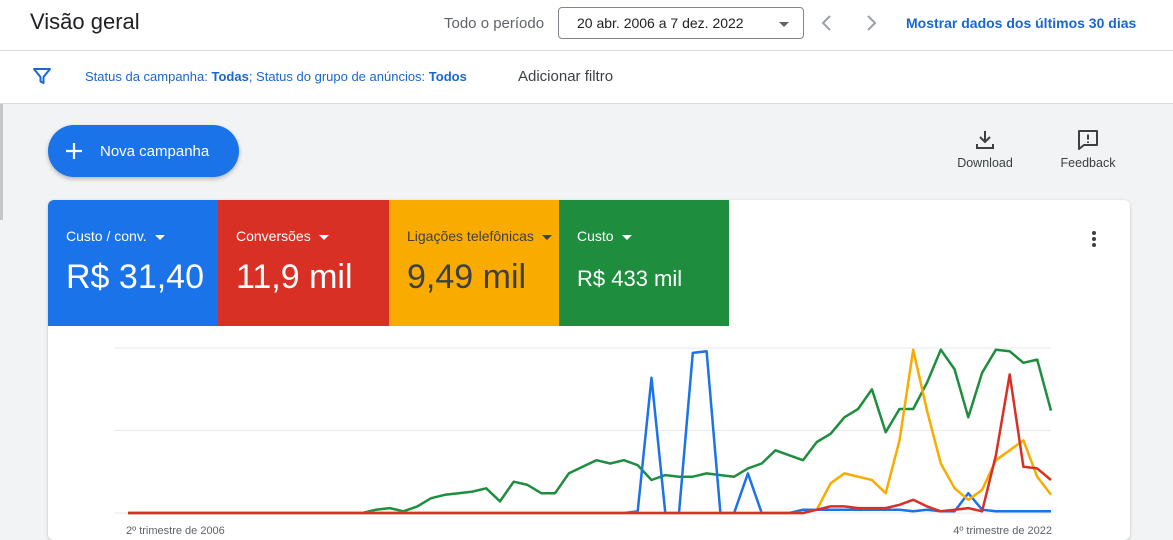 The width and height of the screenshot is (1173, 540). Describe the element at coordinates (985, 140) in the screenshot. I see `download-icon` at that location.